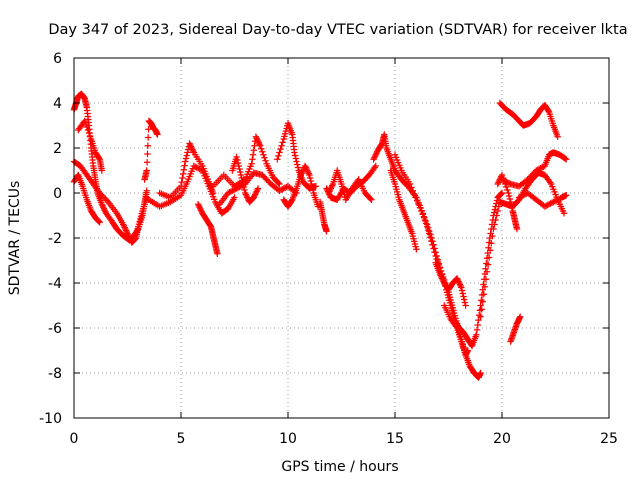 The width and height of the screenshot is (640, 480). What do you see at coordinates (55, 329) in the screenshot?
I see `y-tick-label: -6` at bounding box center [55, 329].